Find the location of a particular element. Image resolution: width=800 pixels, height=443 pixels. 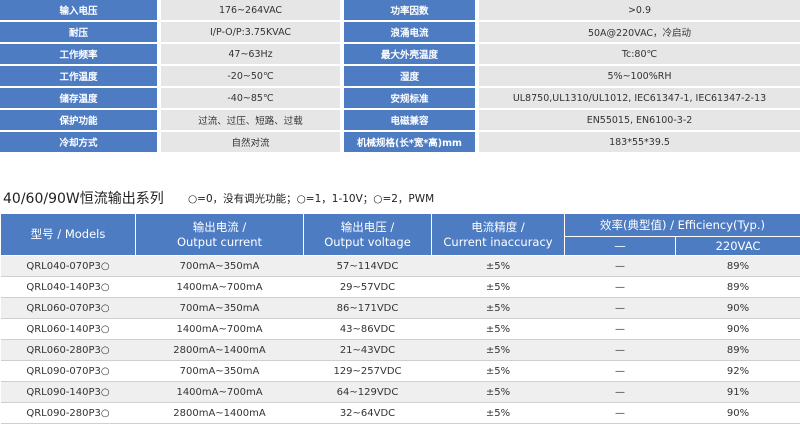

spec-label: 工作频率 is located at coordinates (78, 54).